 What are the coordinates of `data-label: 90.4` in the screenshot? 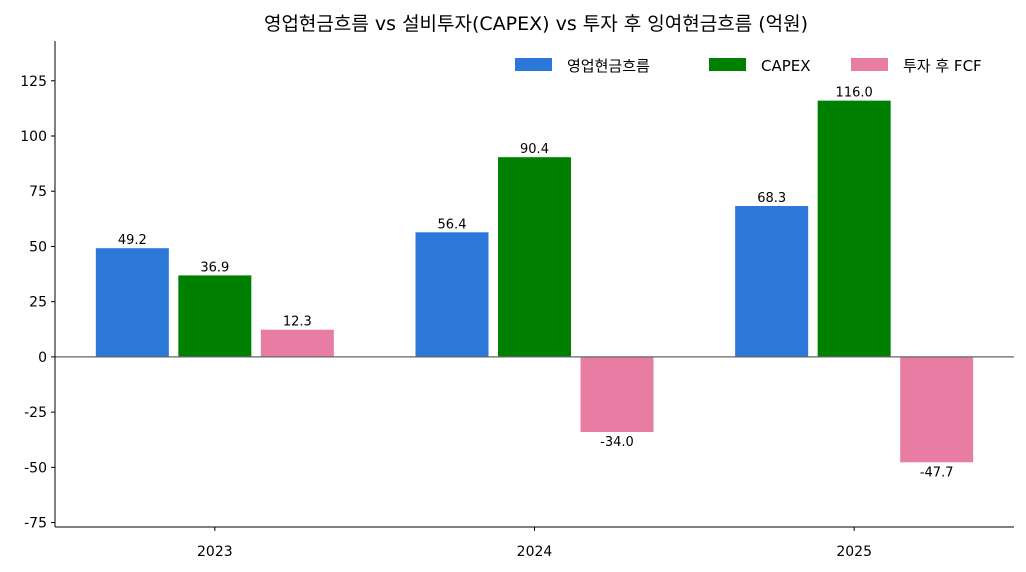 It's located at (534, 149).